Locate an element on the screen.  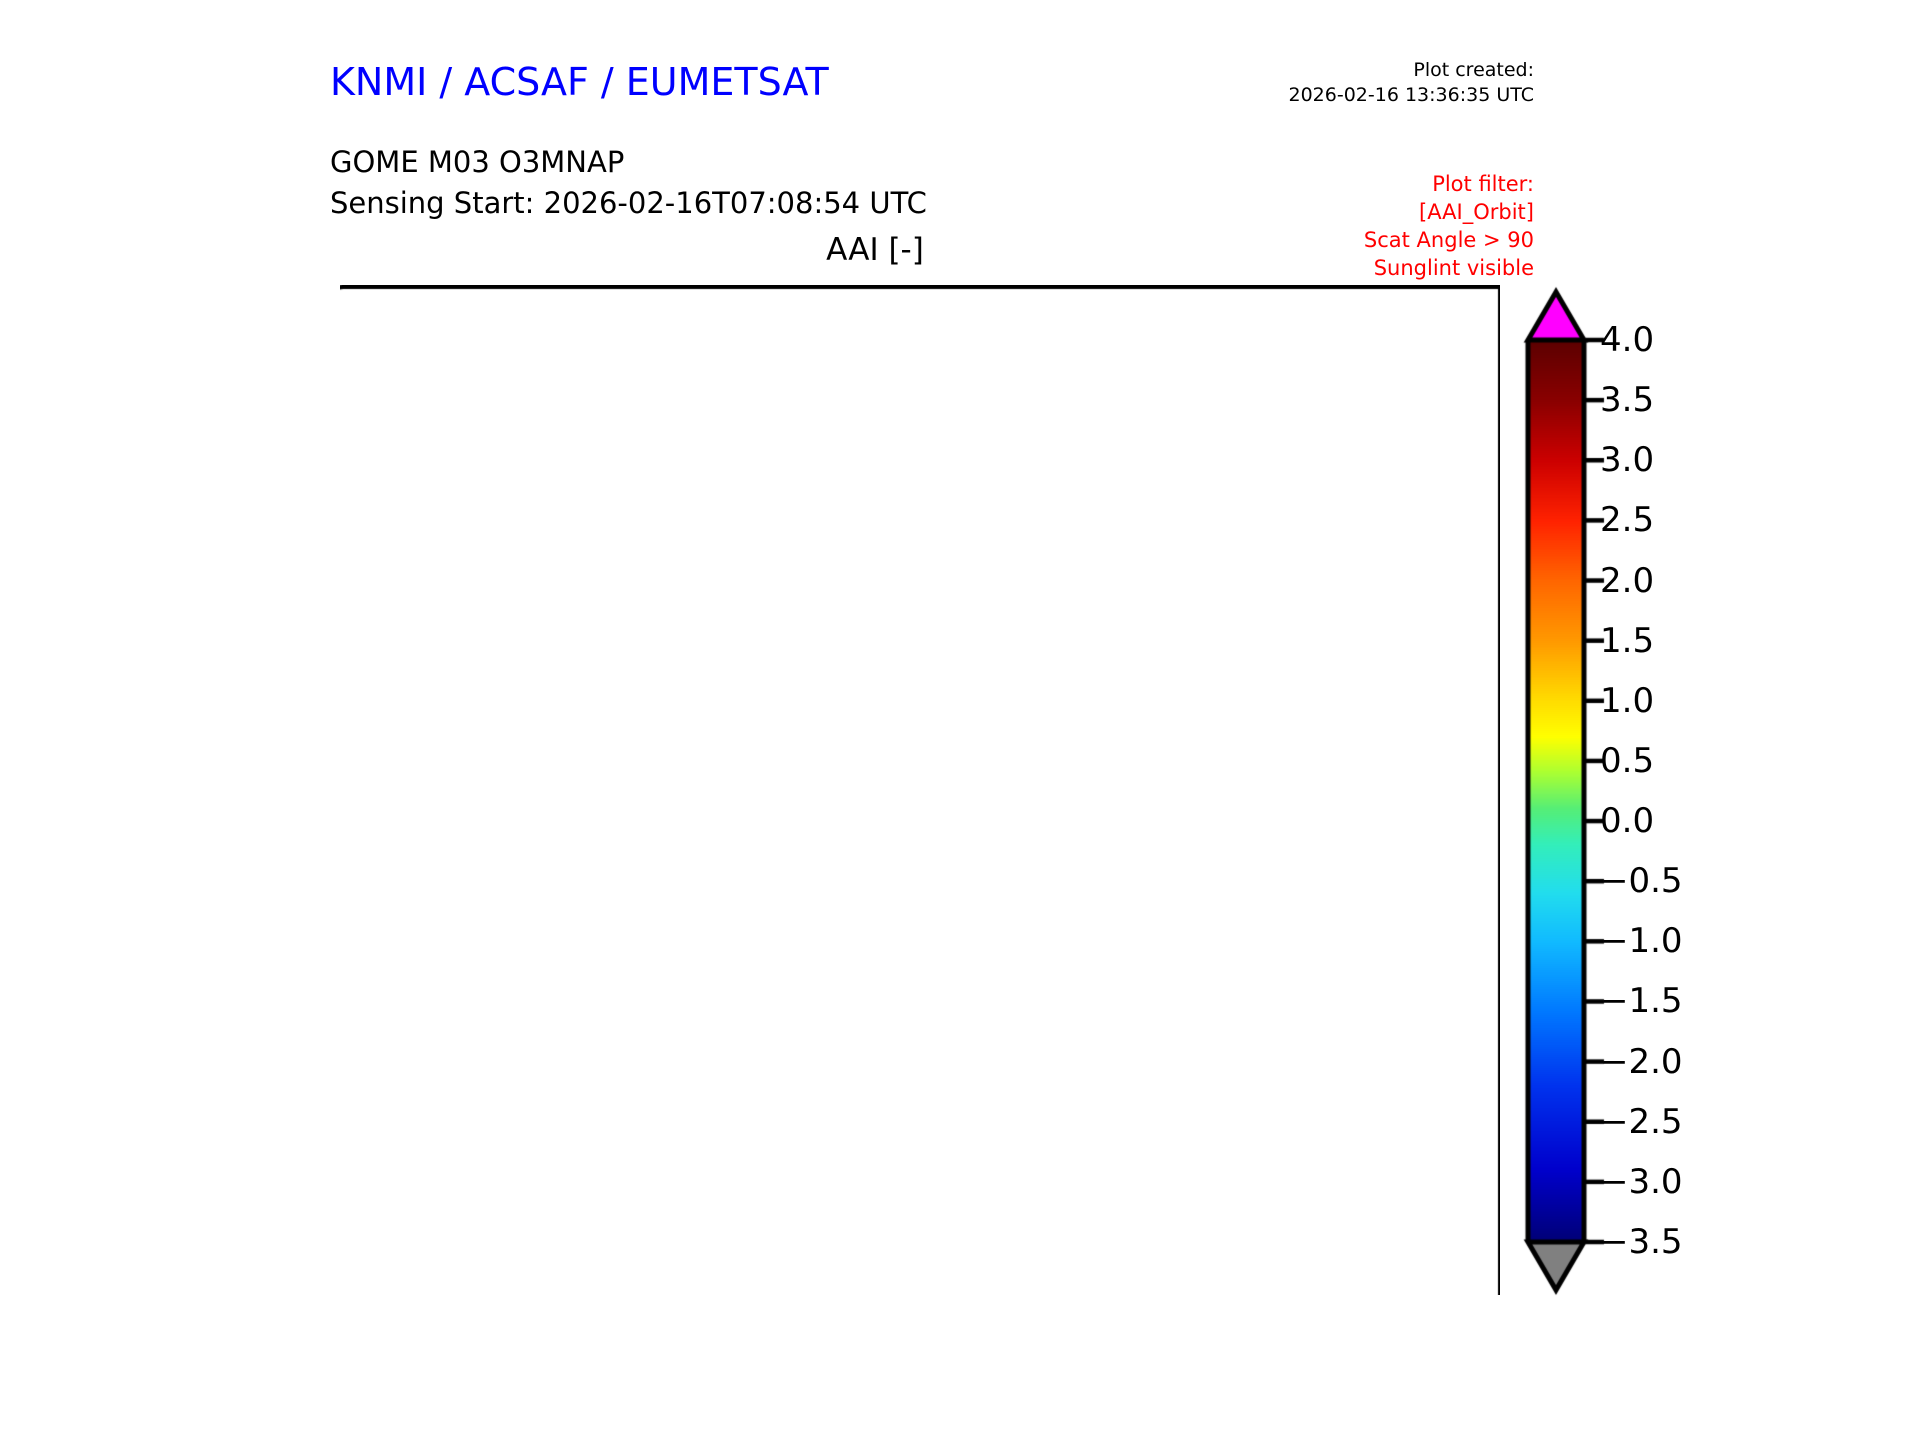
colorbar-tick-label: −1.0 is located at coordinates (1641, 941).